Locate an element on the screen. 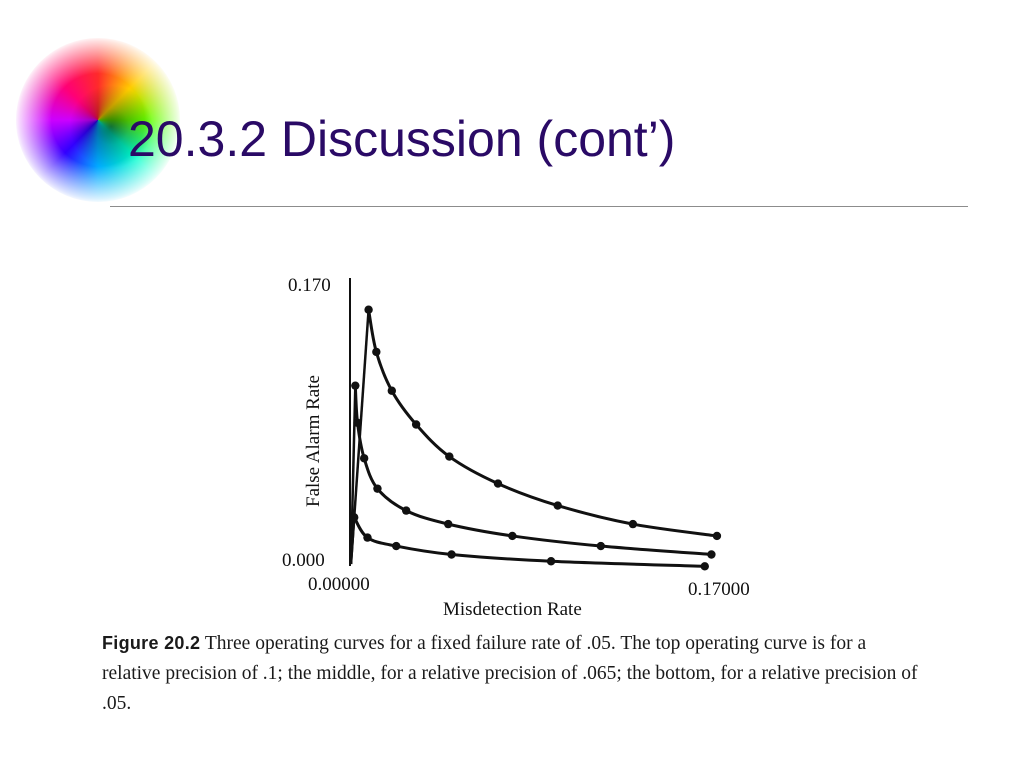  y-tick-label-bottom: 0.000 is located at coordinates (303, 560).